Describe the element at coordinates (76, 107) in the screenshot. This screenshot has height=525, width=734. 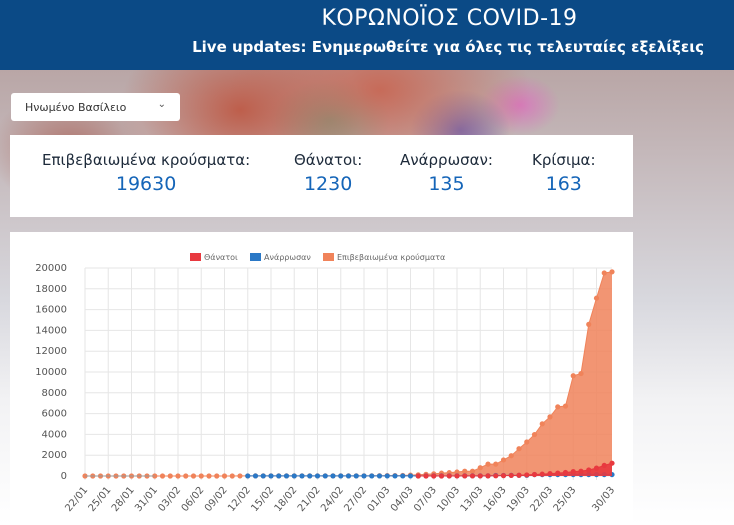
I see `country-select-value: Ηνωμένο Βασίλειο` at that location.